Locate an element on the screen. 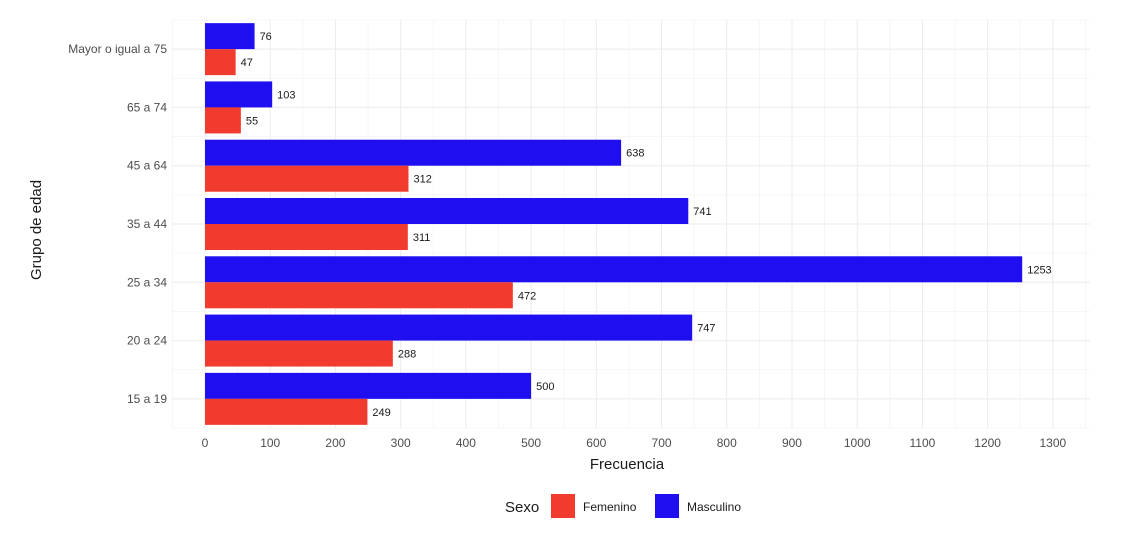  x-tick-label: 1000 is located at coordinates (857, 443).